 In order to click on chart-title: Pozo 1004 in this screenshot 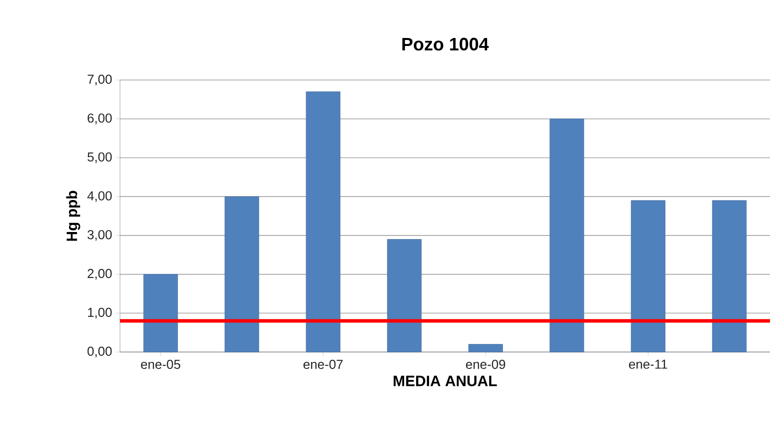, I will do `click(445, 44)`.